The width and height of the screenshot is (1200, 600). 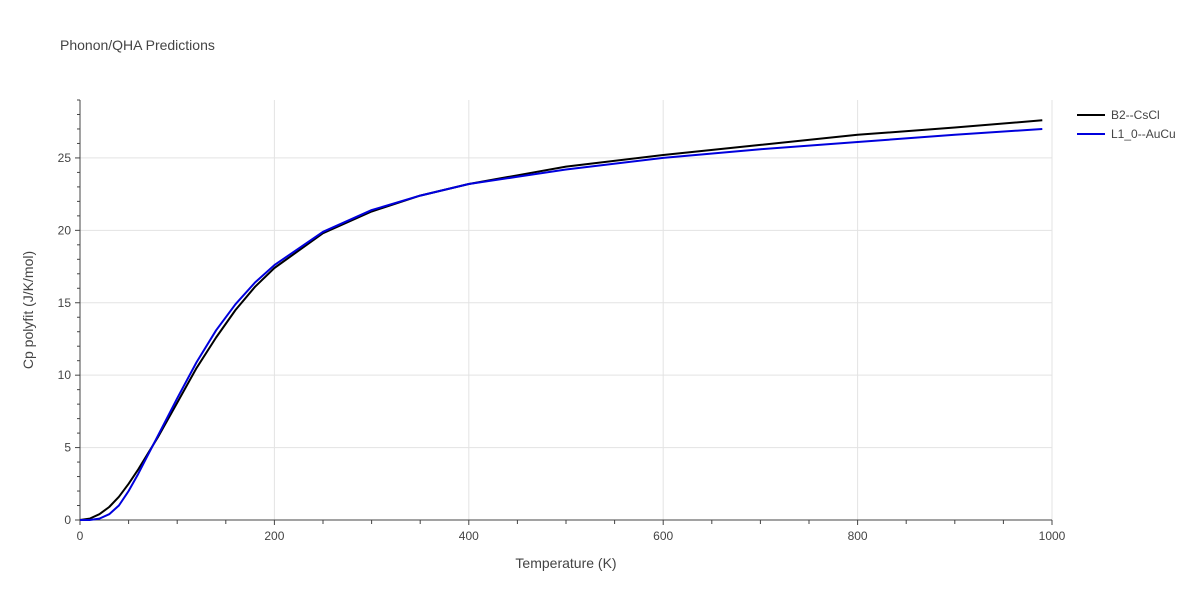 I want to click on y-tick-label: 5, so click(x=67, y=448).